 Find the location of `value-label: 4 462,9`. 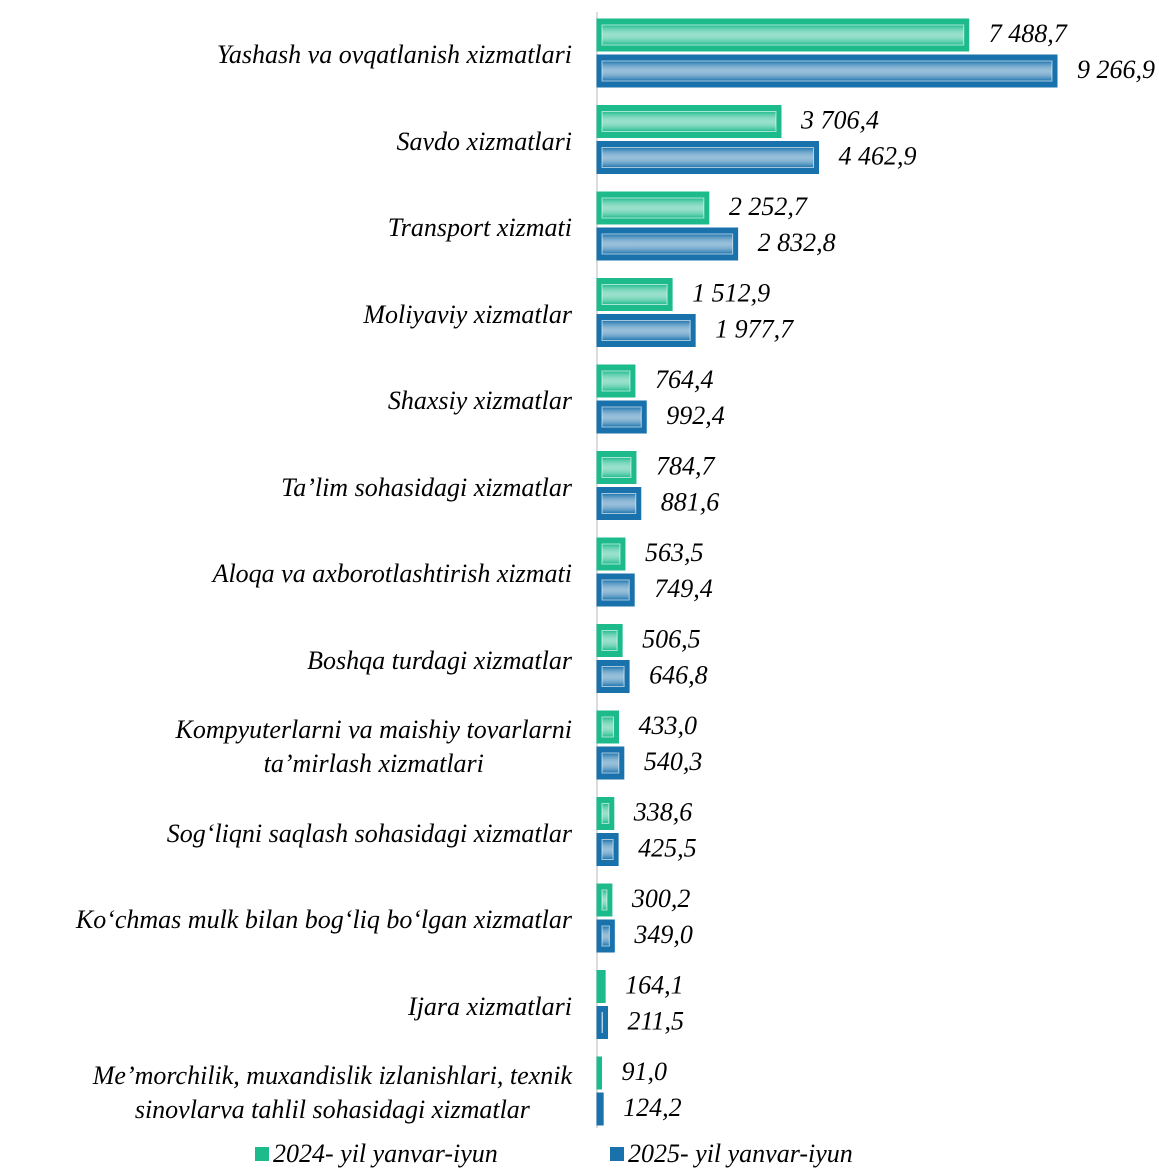

value-label: 4 462,9 is located at coordinates (878, 155).